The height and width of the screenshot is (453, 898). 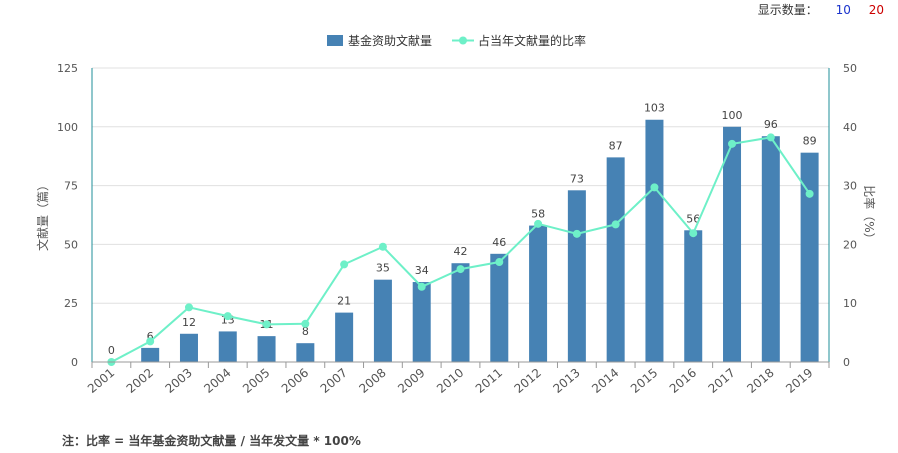 I want to click on bar-value-label: 56, so click(x=693, y=218).